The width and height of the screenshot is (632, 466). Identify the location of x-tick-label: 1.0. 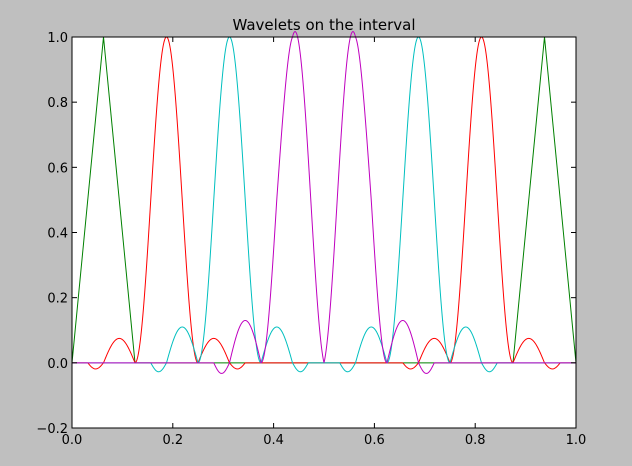
(576, 440).